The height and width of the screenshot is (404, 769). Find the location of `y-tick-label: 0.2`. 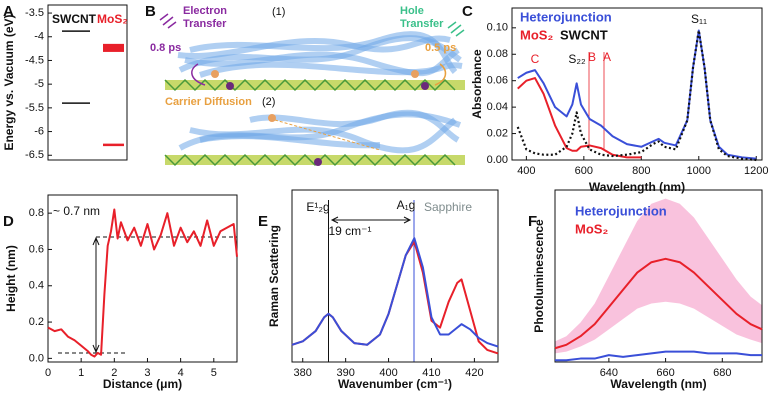

y-tick-label: 0.2 is located at coordinates (36, 322).